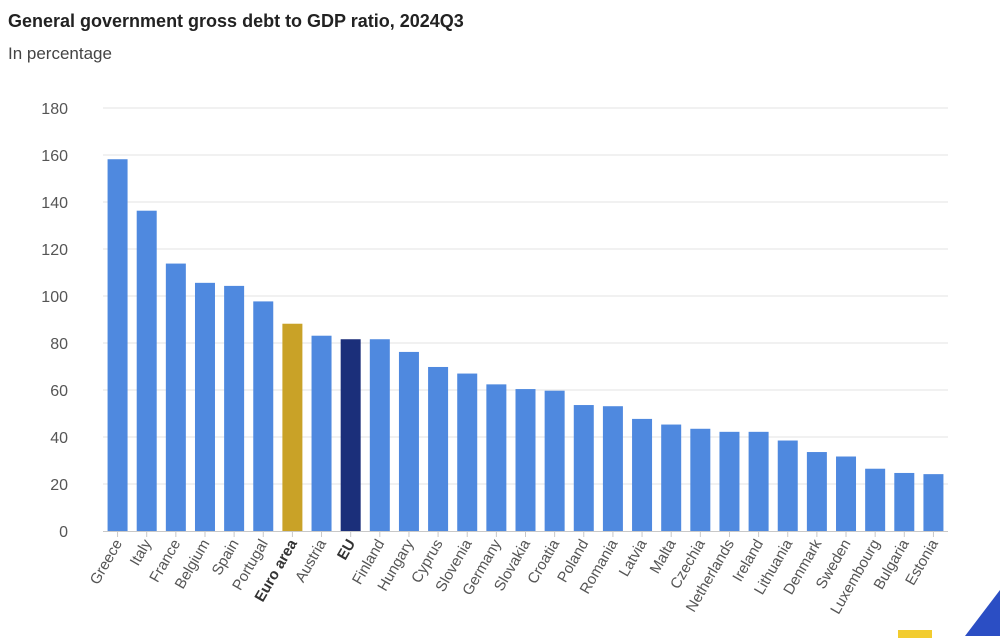 The image size is (1000, 638). I want to click on bar-slovenia, so click(467, 452).